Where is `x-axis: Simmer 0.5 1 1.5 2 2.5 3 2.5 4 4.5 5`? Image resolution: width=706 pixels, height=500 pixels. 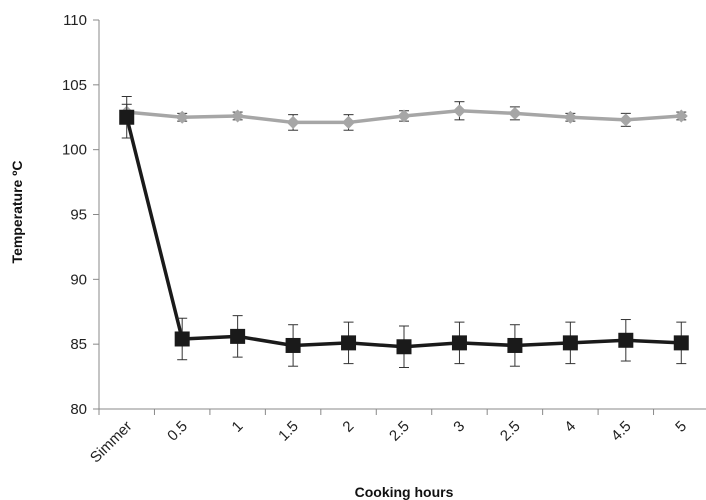
x-axis: Simmer 0.5 1 1.5 2 2.5 3 2.5 4 4.5 5 is located at coordinates (396, 437).